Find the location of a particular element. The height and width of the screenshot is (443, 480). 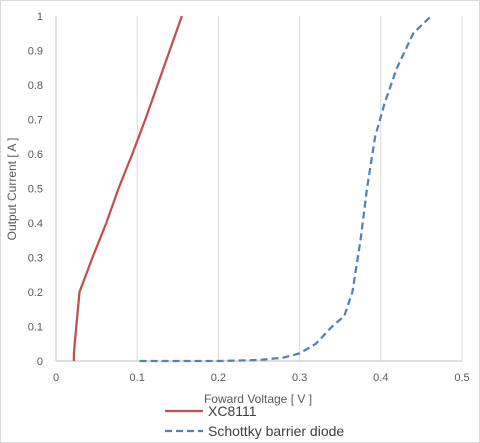

legend-label-1: Schottky barrier diode is located at coordinates (276, 431).